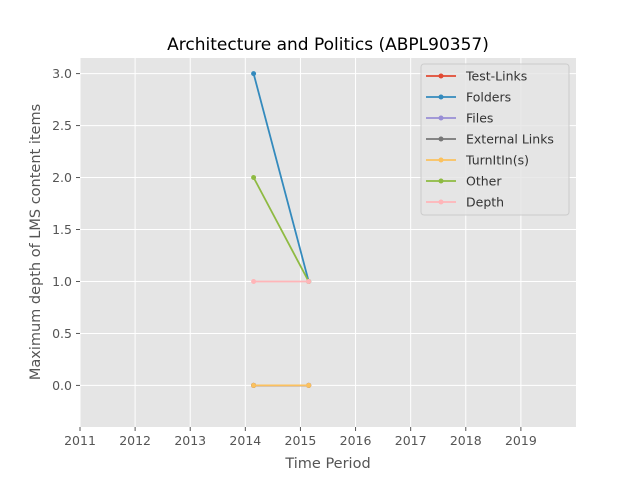 The width and height of the screenshot is (640, 480). What do you see at coordinates (36, 242) in the screenshot?
I see `y-axis-title: Maximum depth of LMS content items` at bounding box center [36, 242].